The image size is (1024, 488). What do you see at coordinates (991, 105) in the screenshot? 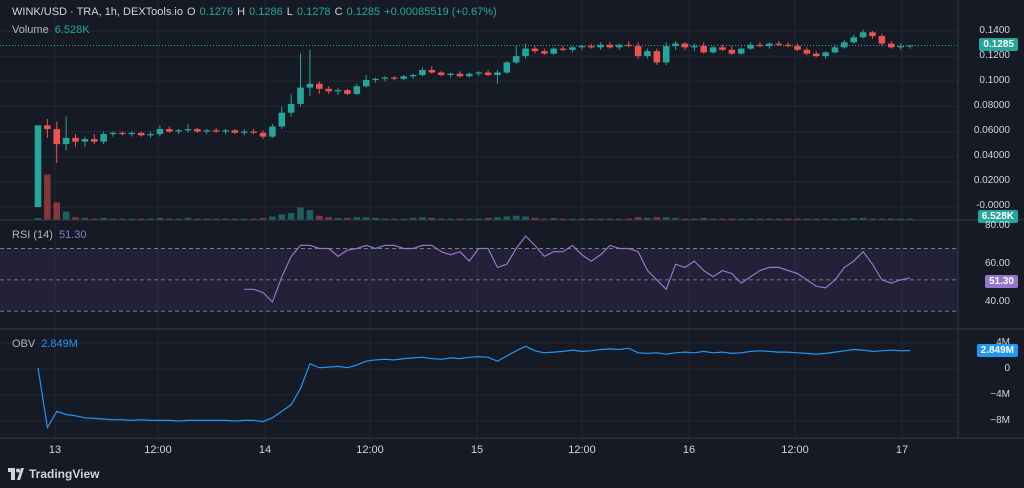
I see `price-tick: 0.08000` at bounding box center [991, 105].